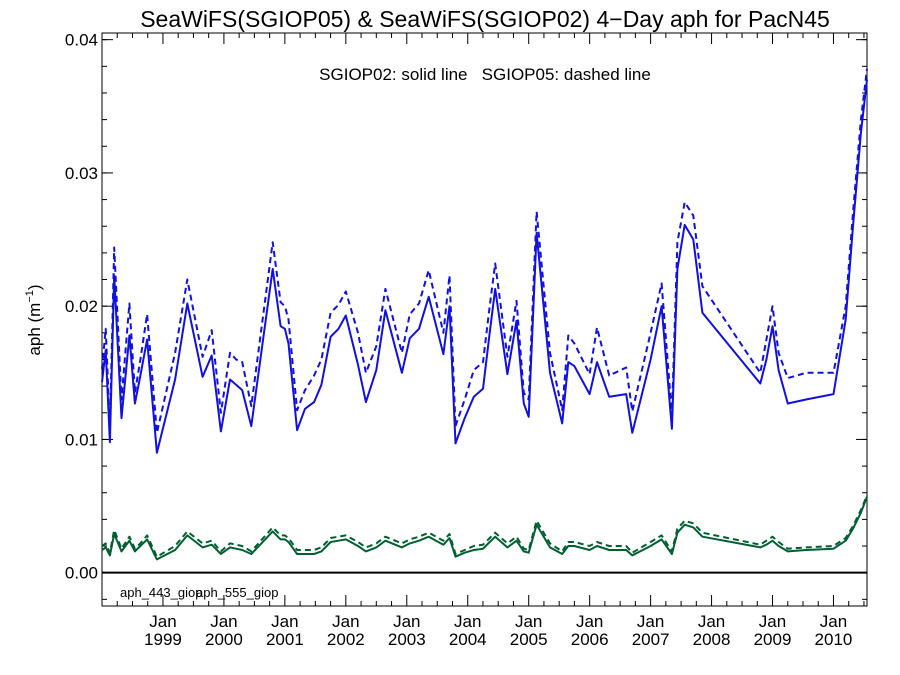 The image size is (900, 675). I want to click on y-axis-label: aph (m−1), so click(34, 319).